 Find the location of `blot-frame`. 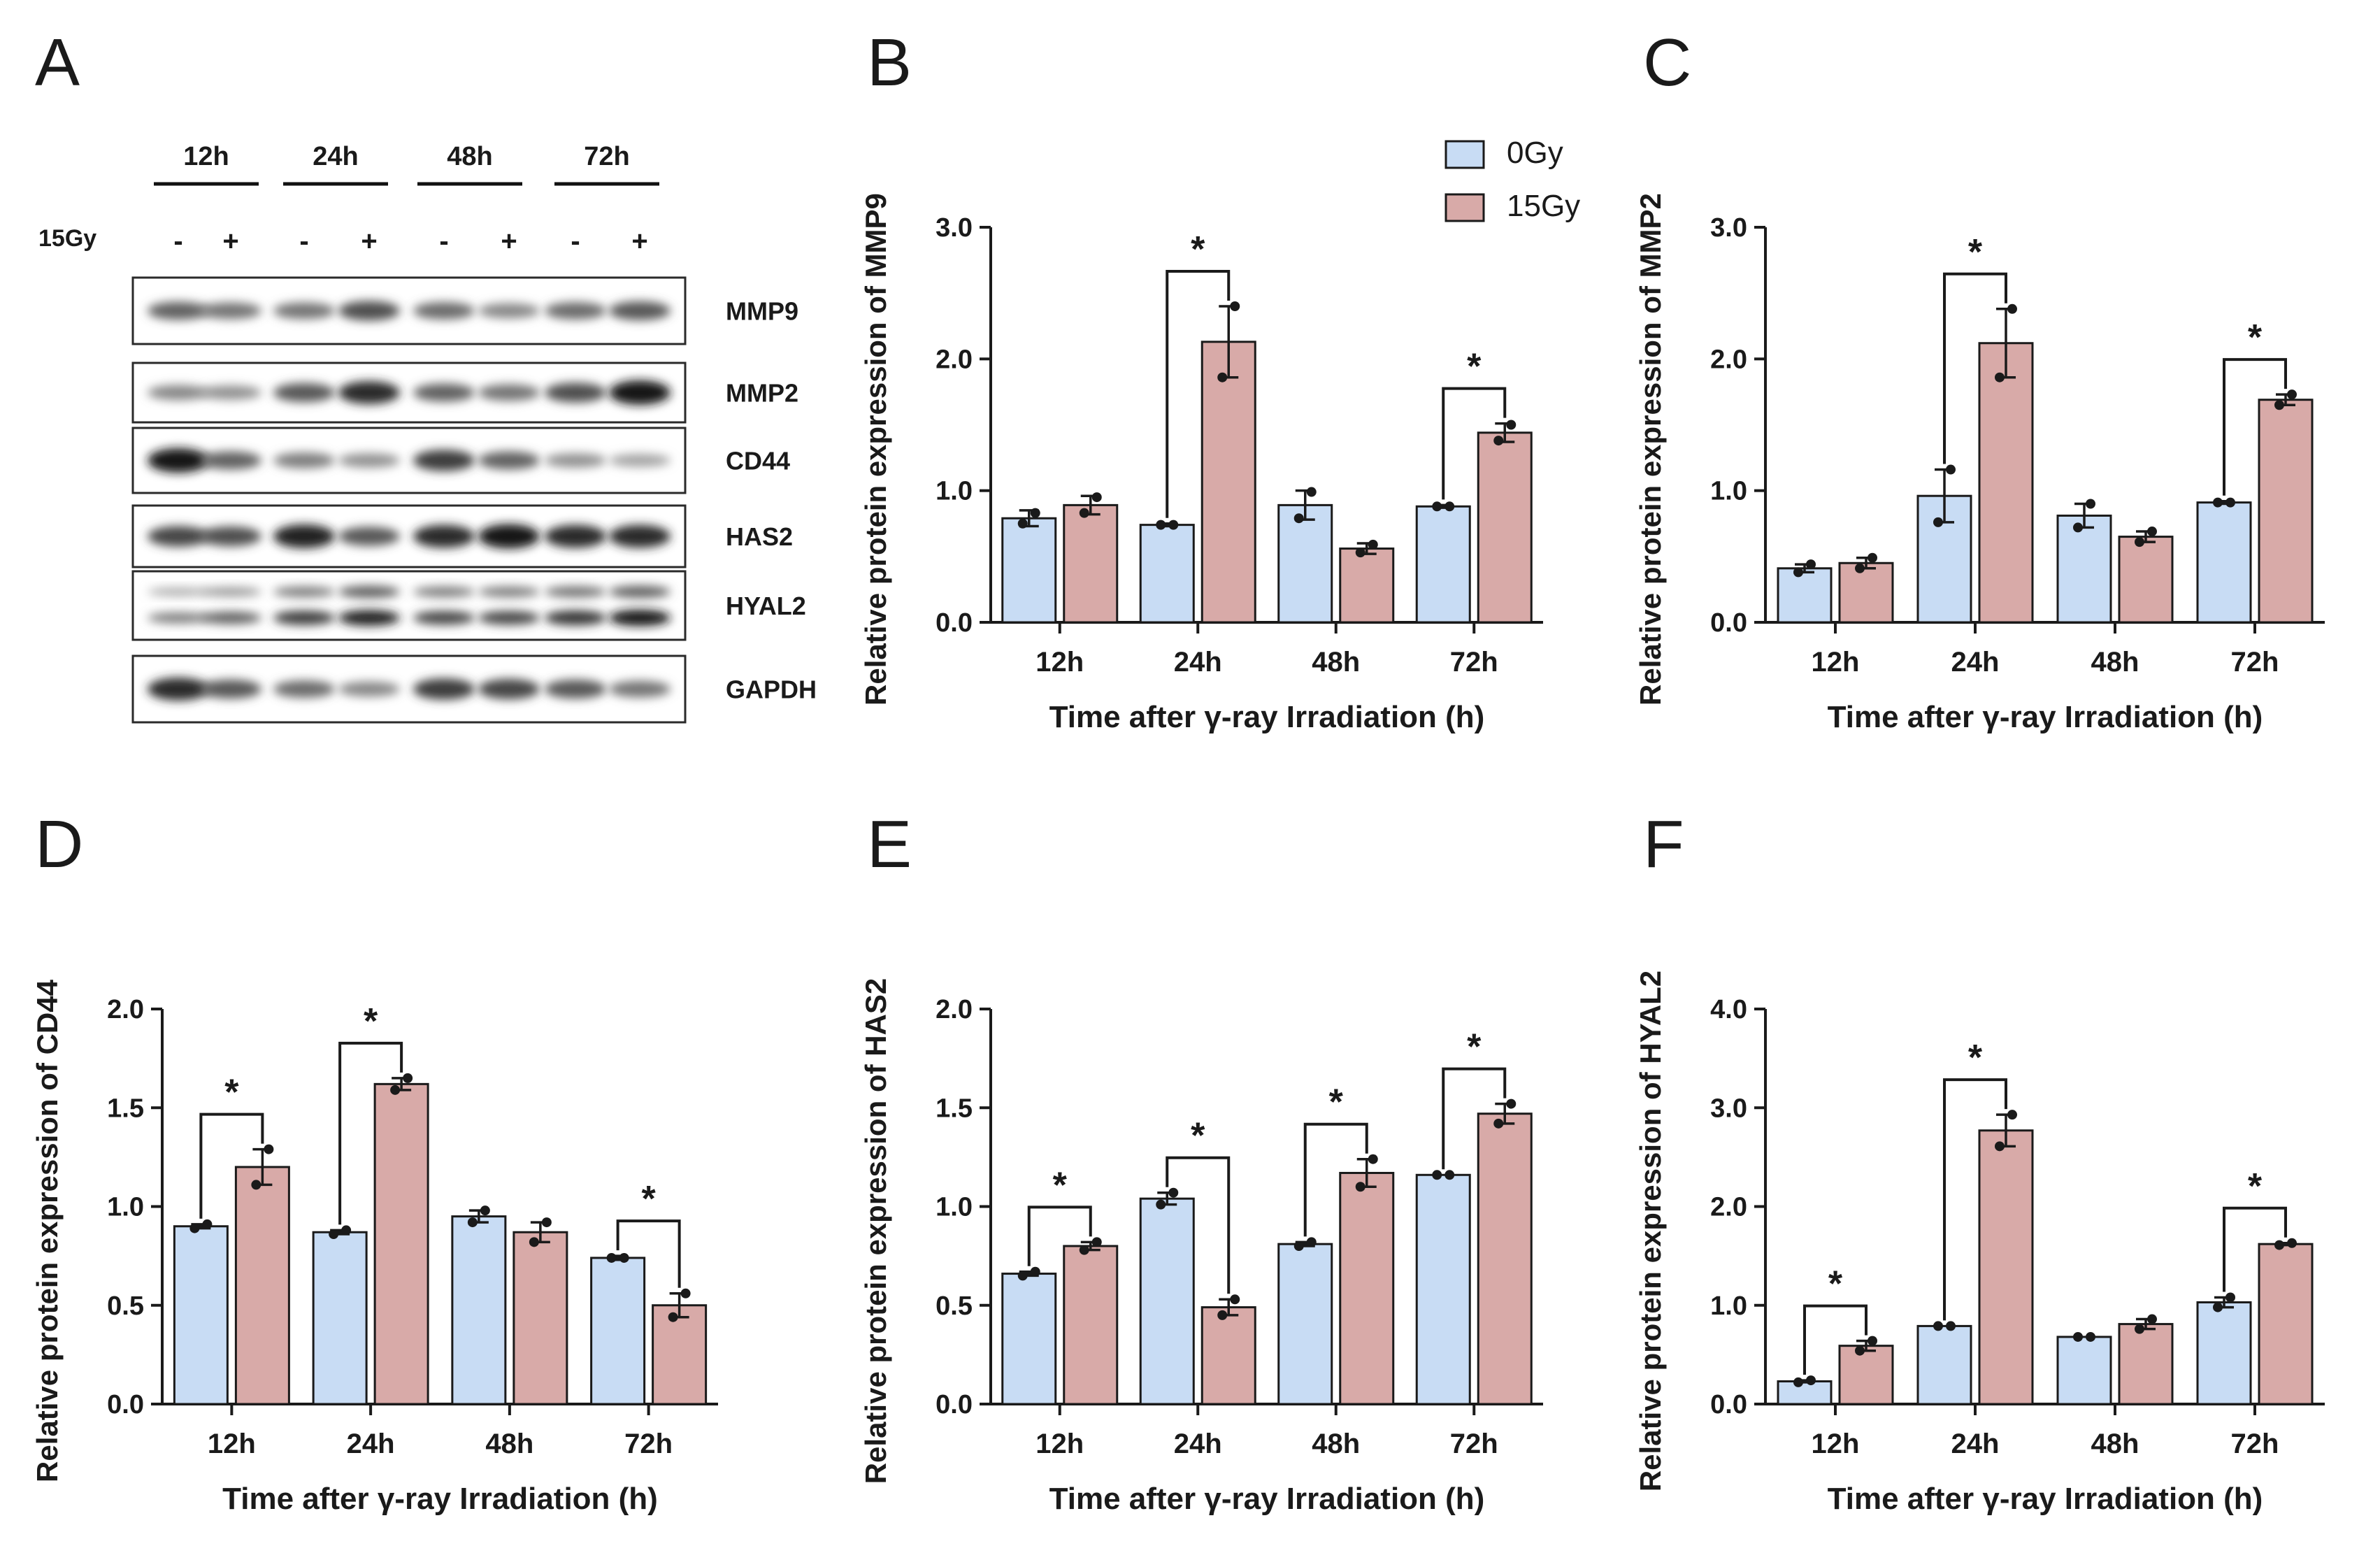

blot-frame is located at coordinates (409, 605).